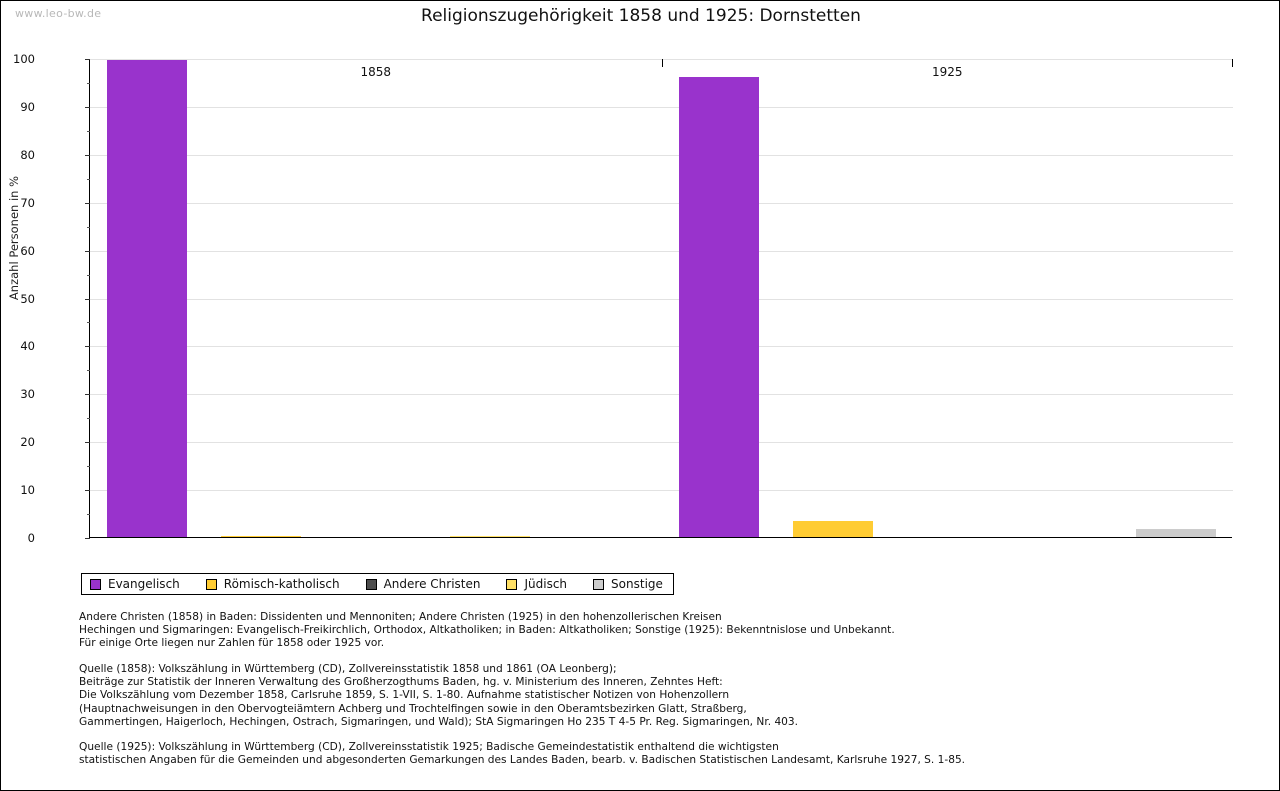 This screenshot has height=791, width=1280. I want to click on y-tick-label: 60, so click(27, 250).